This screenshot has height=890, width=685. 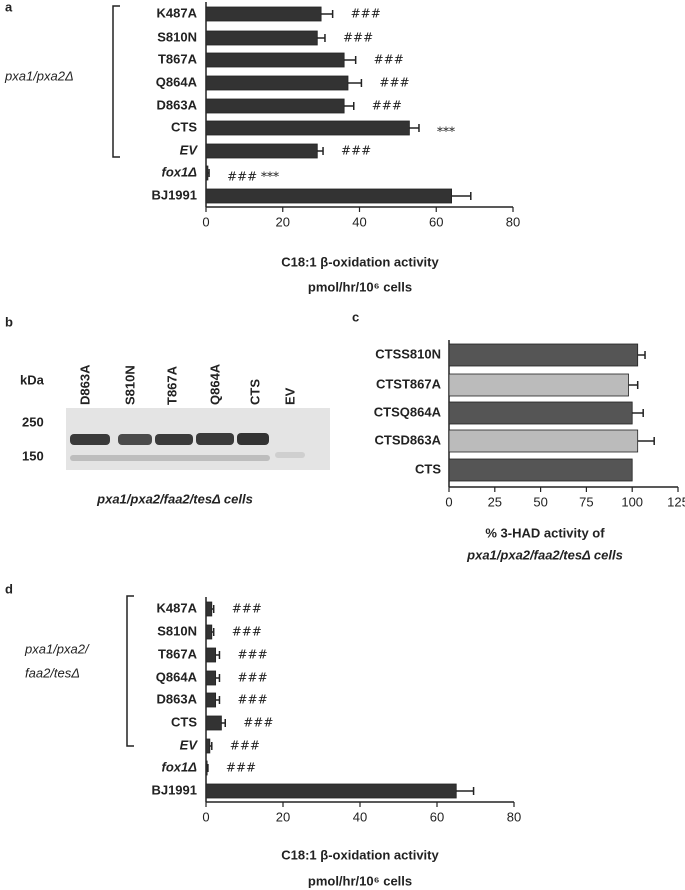 What do you see at coordinates (540, 501) in the screenshot?
I see `x-tick-label: 50` at bounding box center [540, 501].